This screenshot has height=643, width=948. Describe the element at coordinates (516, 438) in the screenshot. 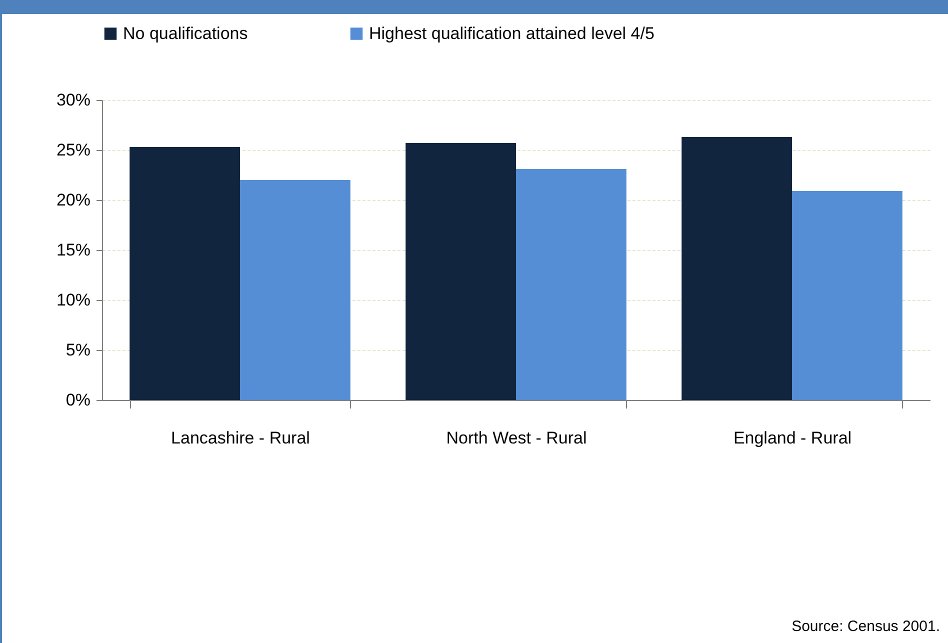

I see `x-tick-label: North West - Rural` at that location.